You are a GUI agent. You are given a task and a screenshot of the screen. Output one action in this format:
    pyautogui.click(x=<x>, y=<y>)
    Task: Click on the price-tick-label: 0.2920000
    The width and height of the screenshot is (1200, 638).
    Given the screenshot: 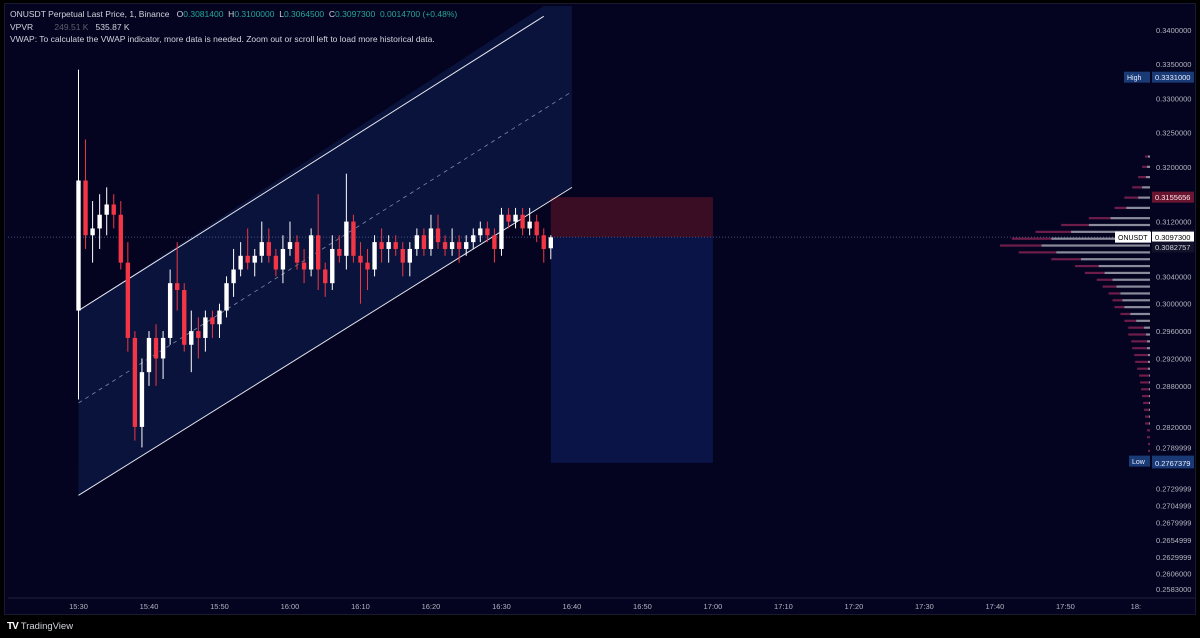 What is the action you would take?
    pyautogui.click(x=1173, y=358)
    